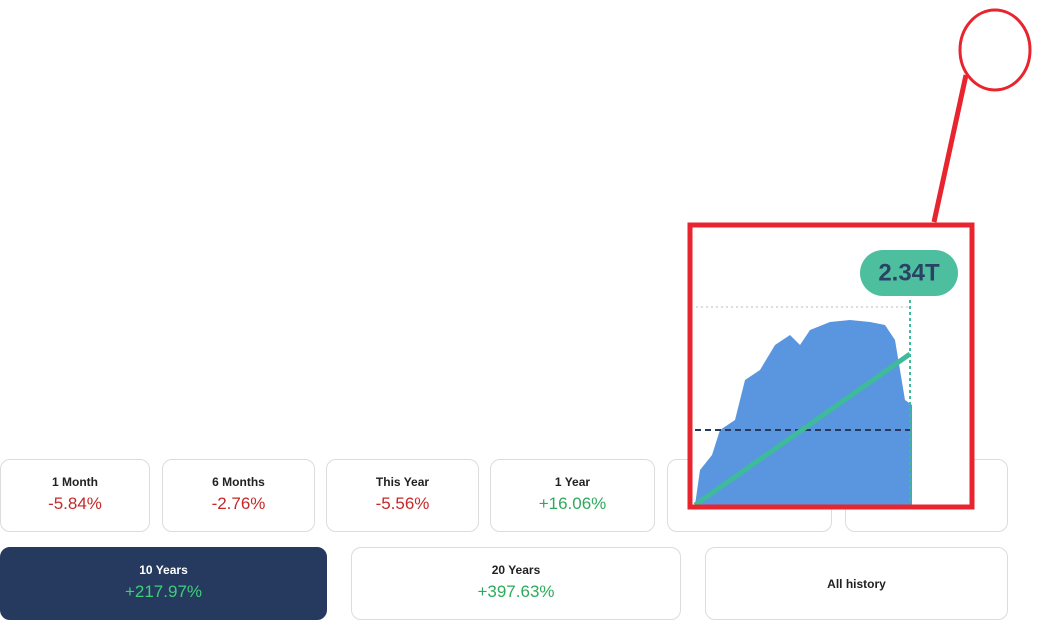  What do you see at coordinates (163, 570) in the screenshot?
I see `period-label: 10 Years` at bounding box center [163, 570].